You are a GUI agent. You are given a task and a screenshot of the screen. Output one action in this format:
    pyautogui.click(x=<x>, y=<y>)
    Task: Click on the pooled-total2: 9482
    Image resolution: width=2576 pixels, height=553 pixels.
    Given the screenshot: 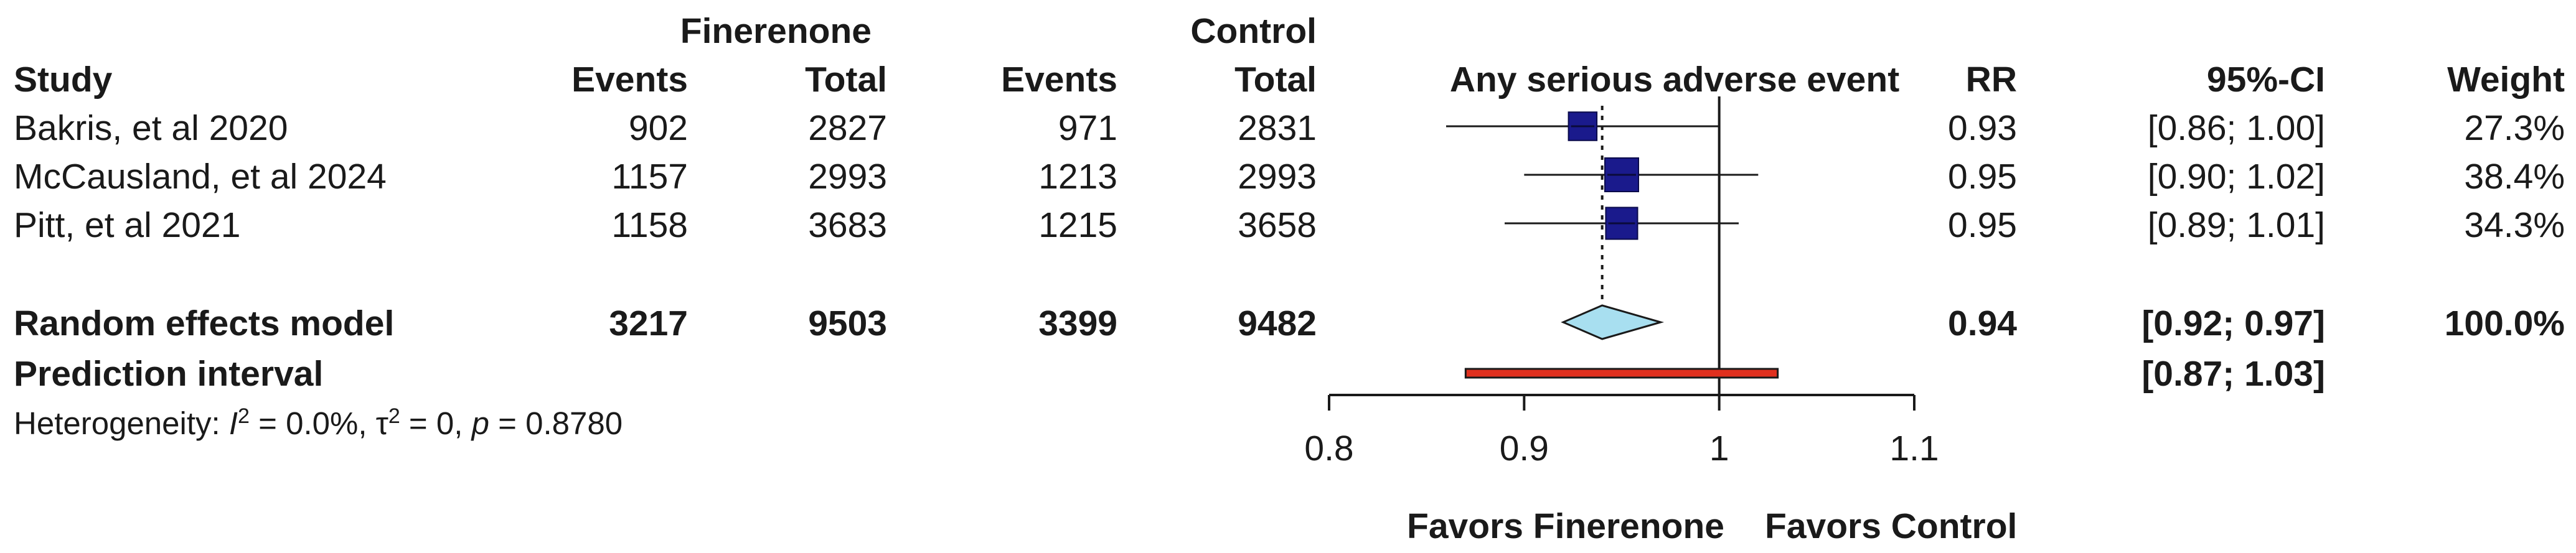 What is the action you would take?
    pyautogui.click(x=1277, y=323)
    